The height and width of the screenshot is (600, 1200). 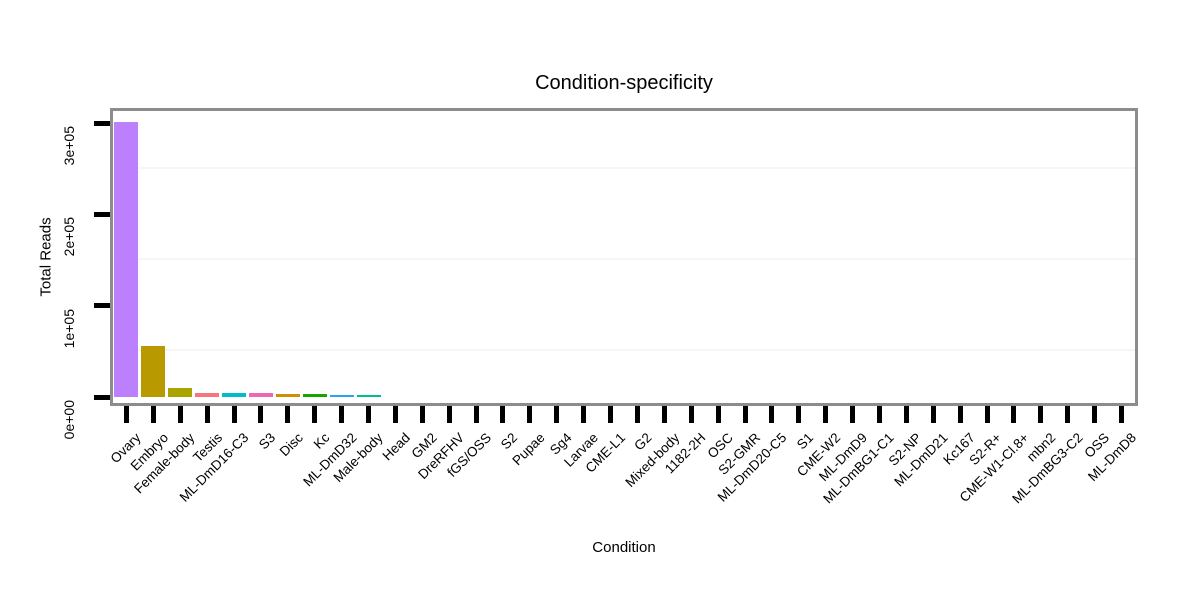 What do you see at coordinates (69, 146) in the screenshot?
I see `y-tick-label: 3e+05` at bounding box center [69, 146].